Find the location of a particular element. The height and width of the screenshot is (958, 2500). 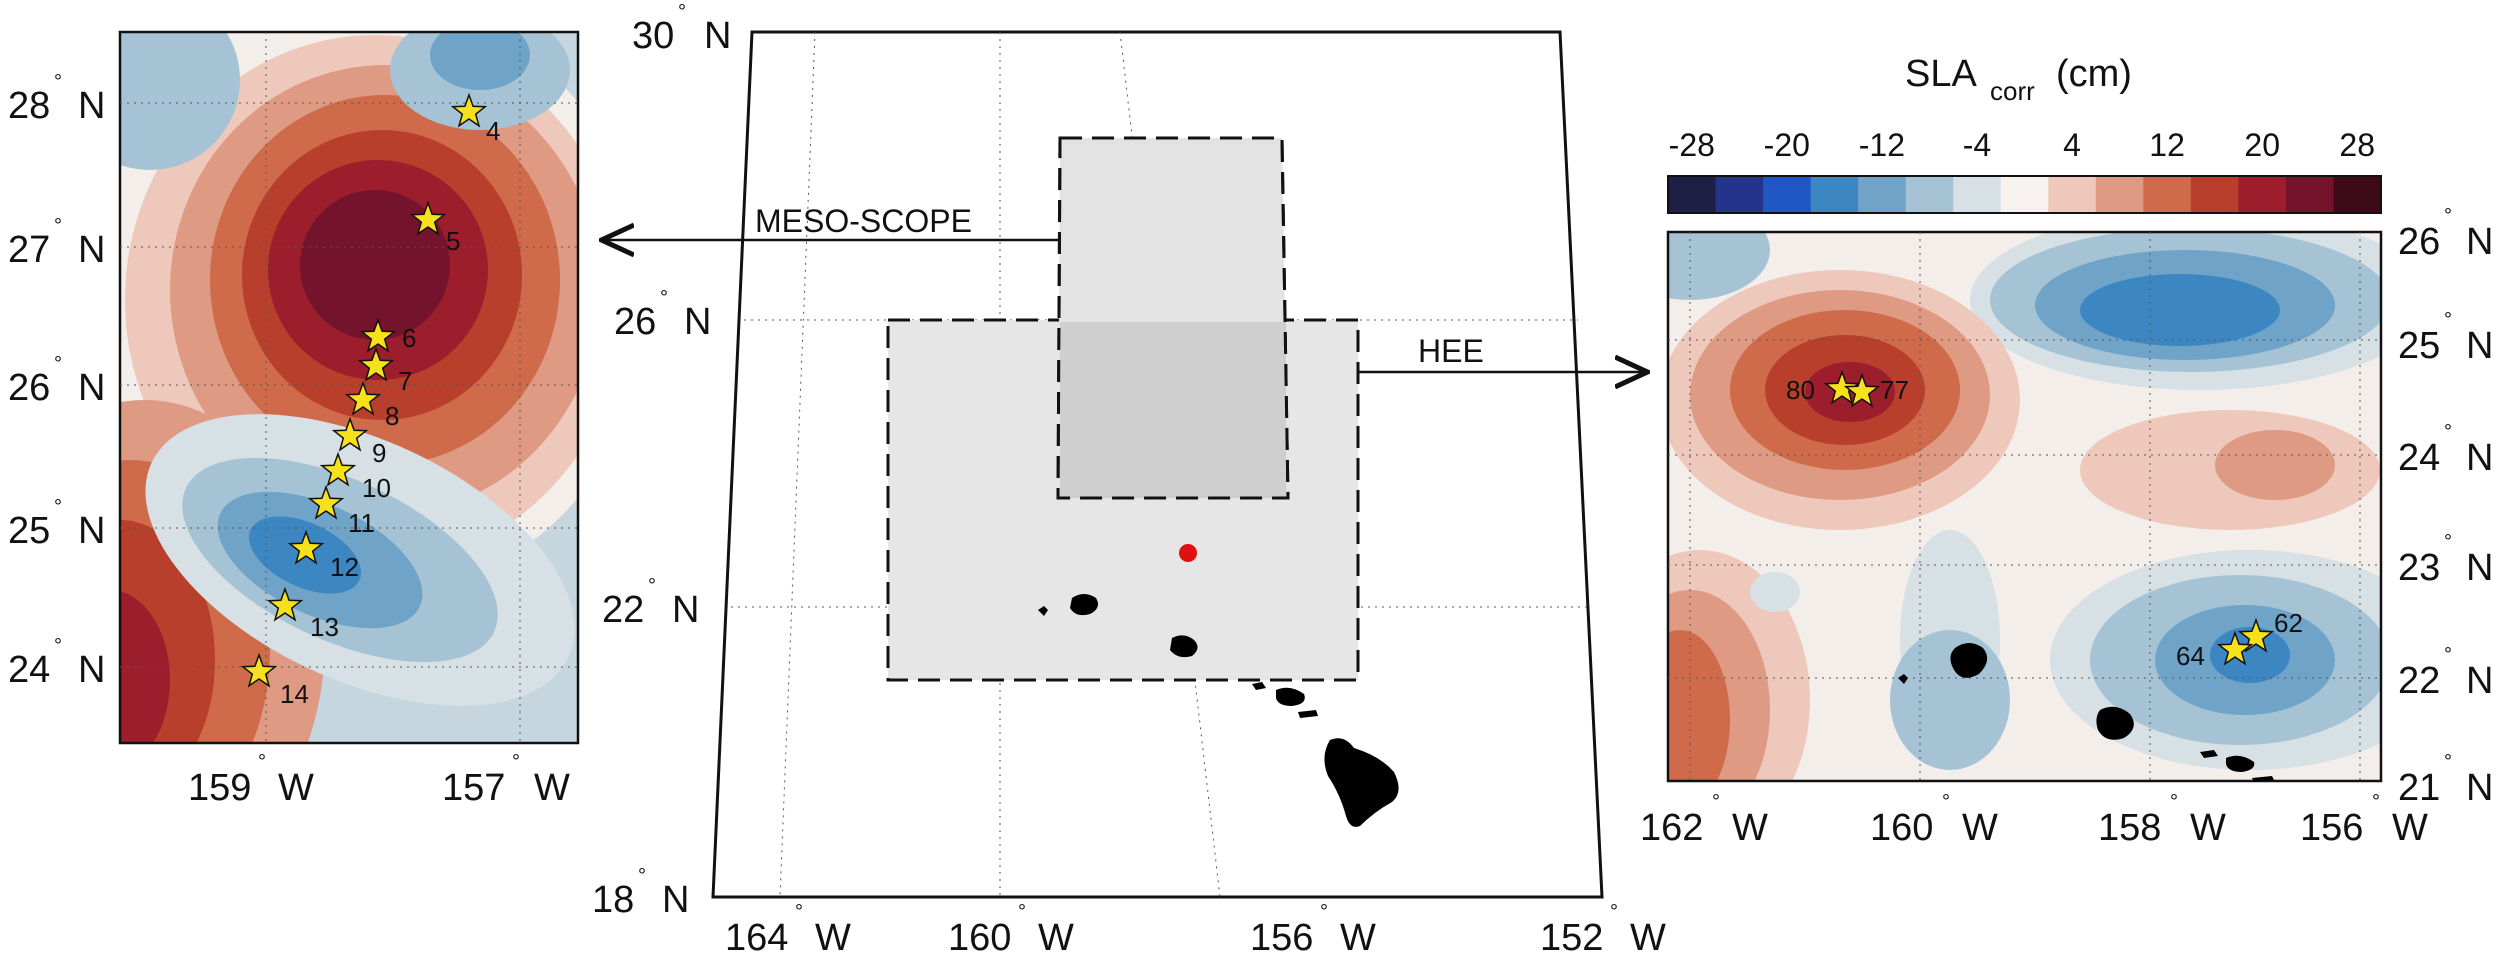

station-label: 80 is located at coordinates (1800, 390).